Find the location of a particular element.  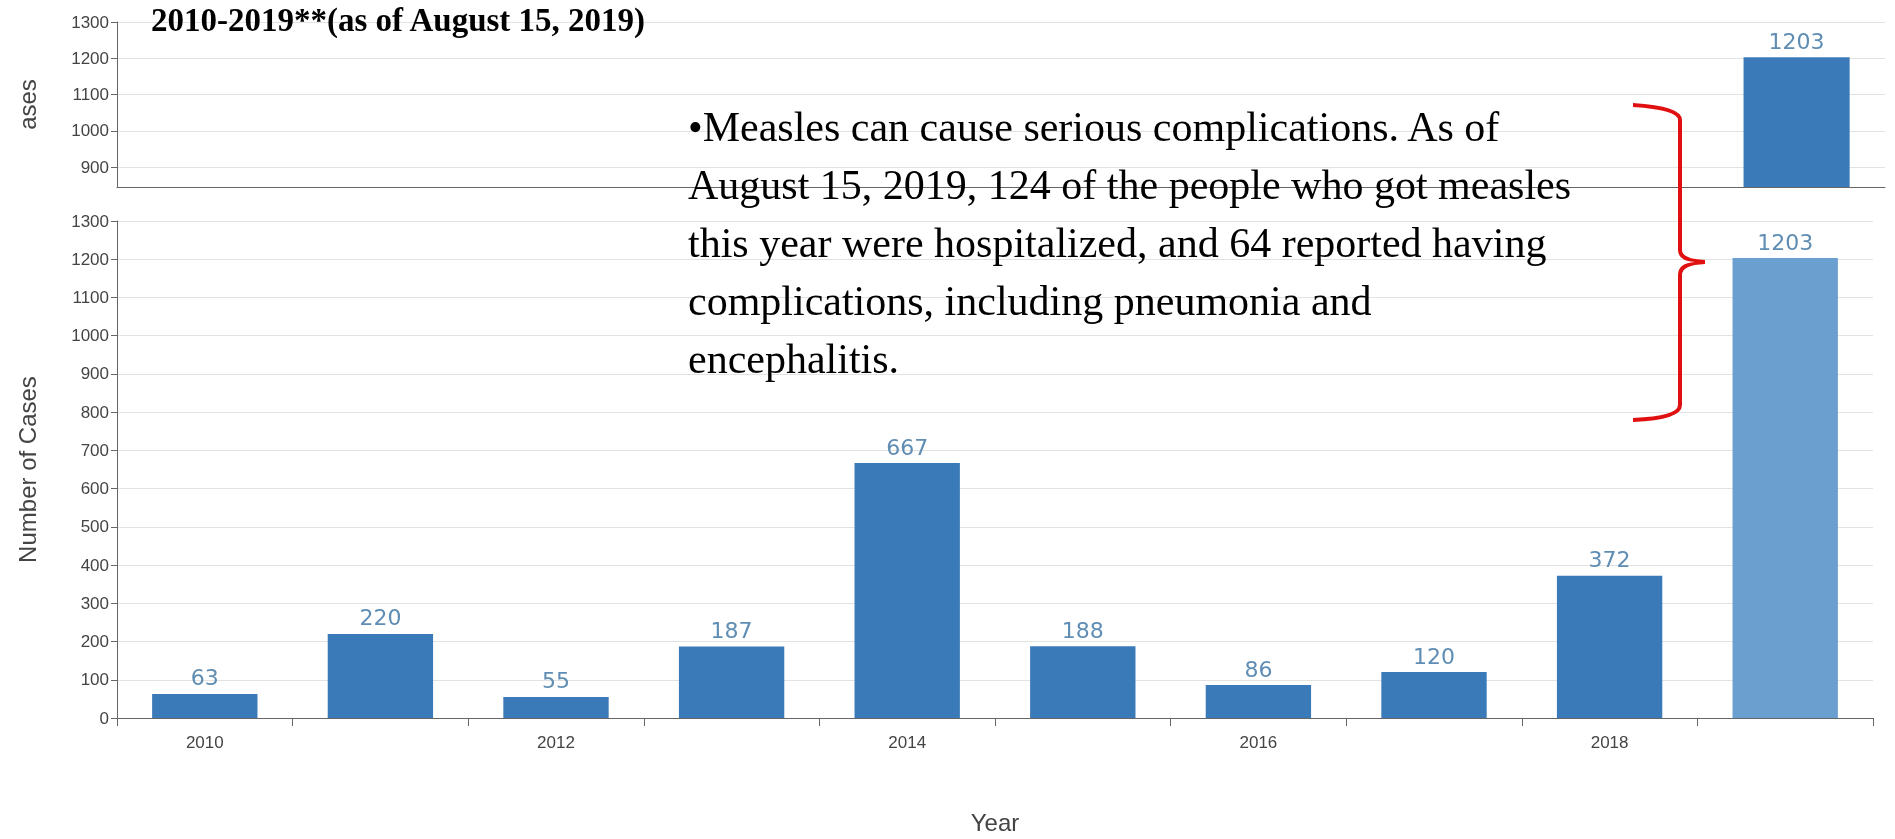

x-tick-label: 2016 is located at coordinates (1258, 742).